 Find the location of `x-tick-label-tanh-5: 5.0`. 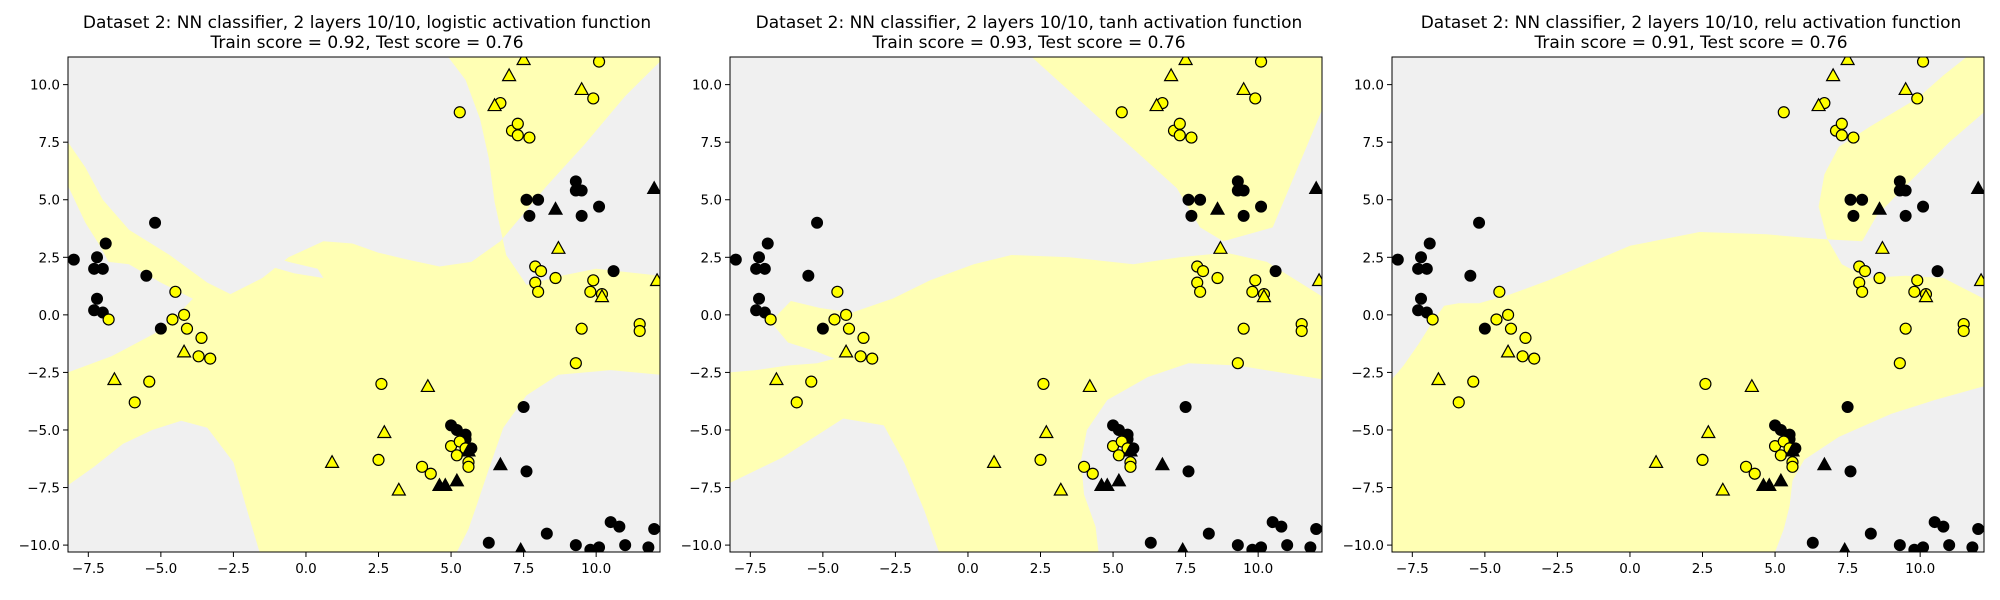

x-tick-label-tanh-5: 5.0 is located at coordinates (1112, 569).